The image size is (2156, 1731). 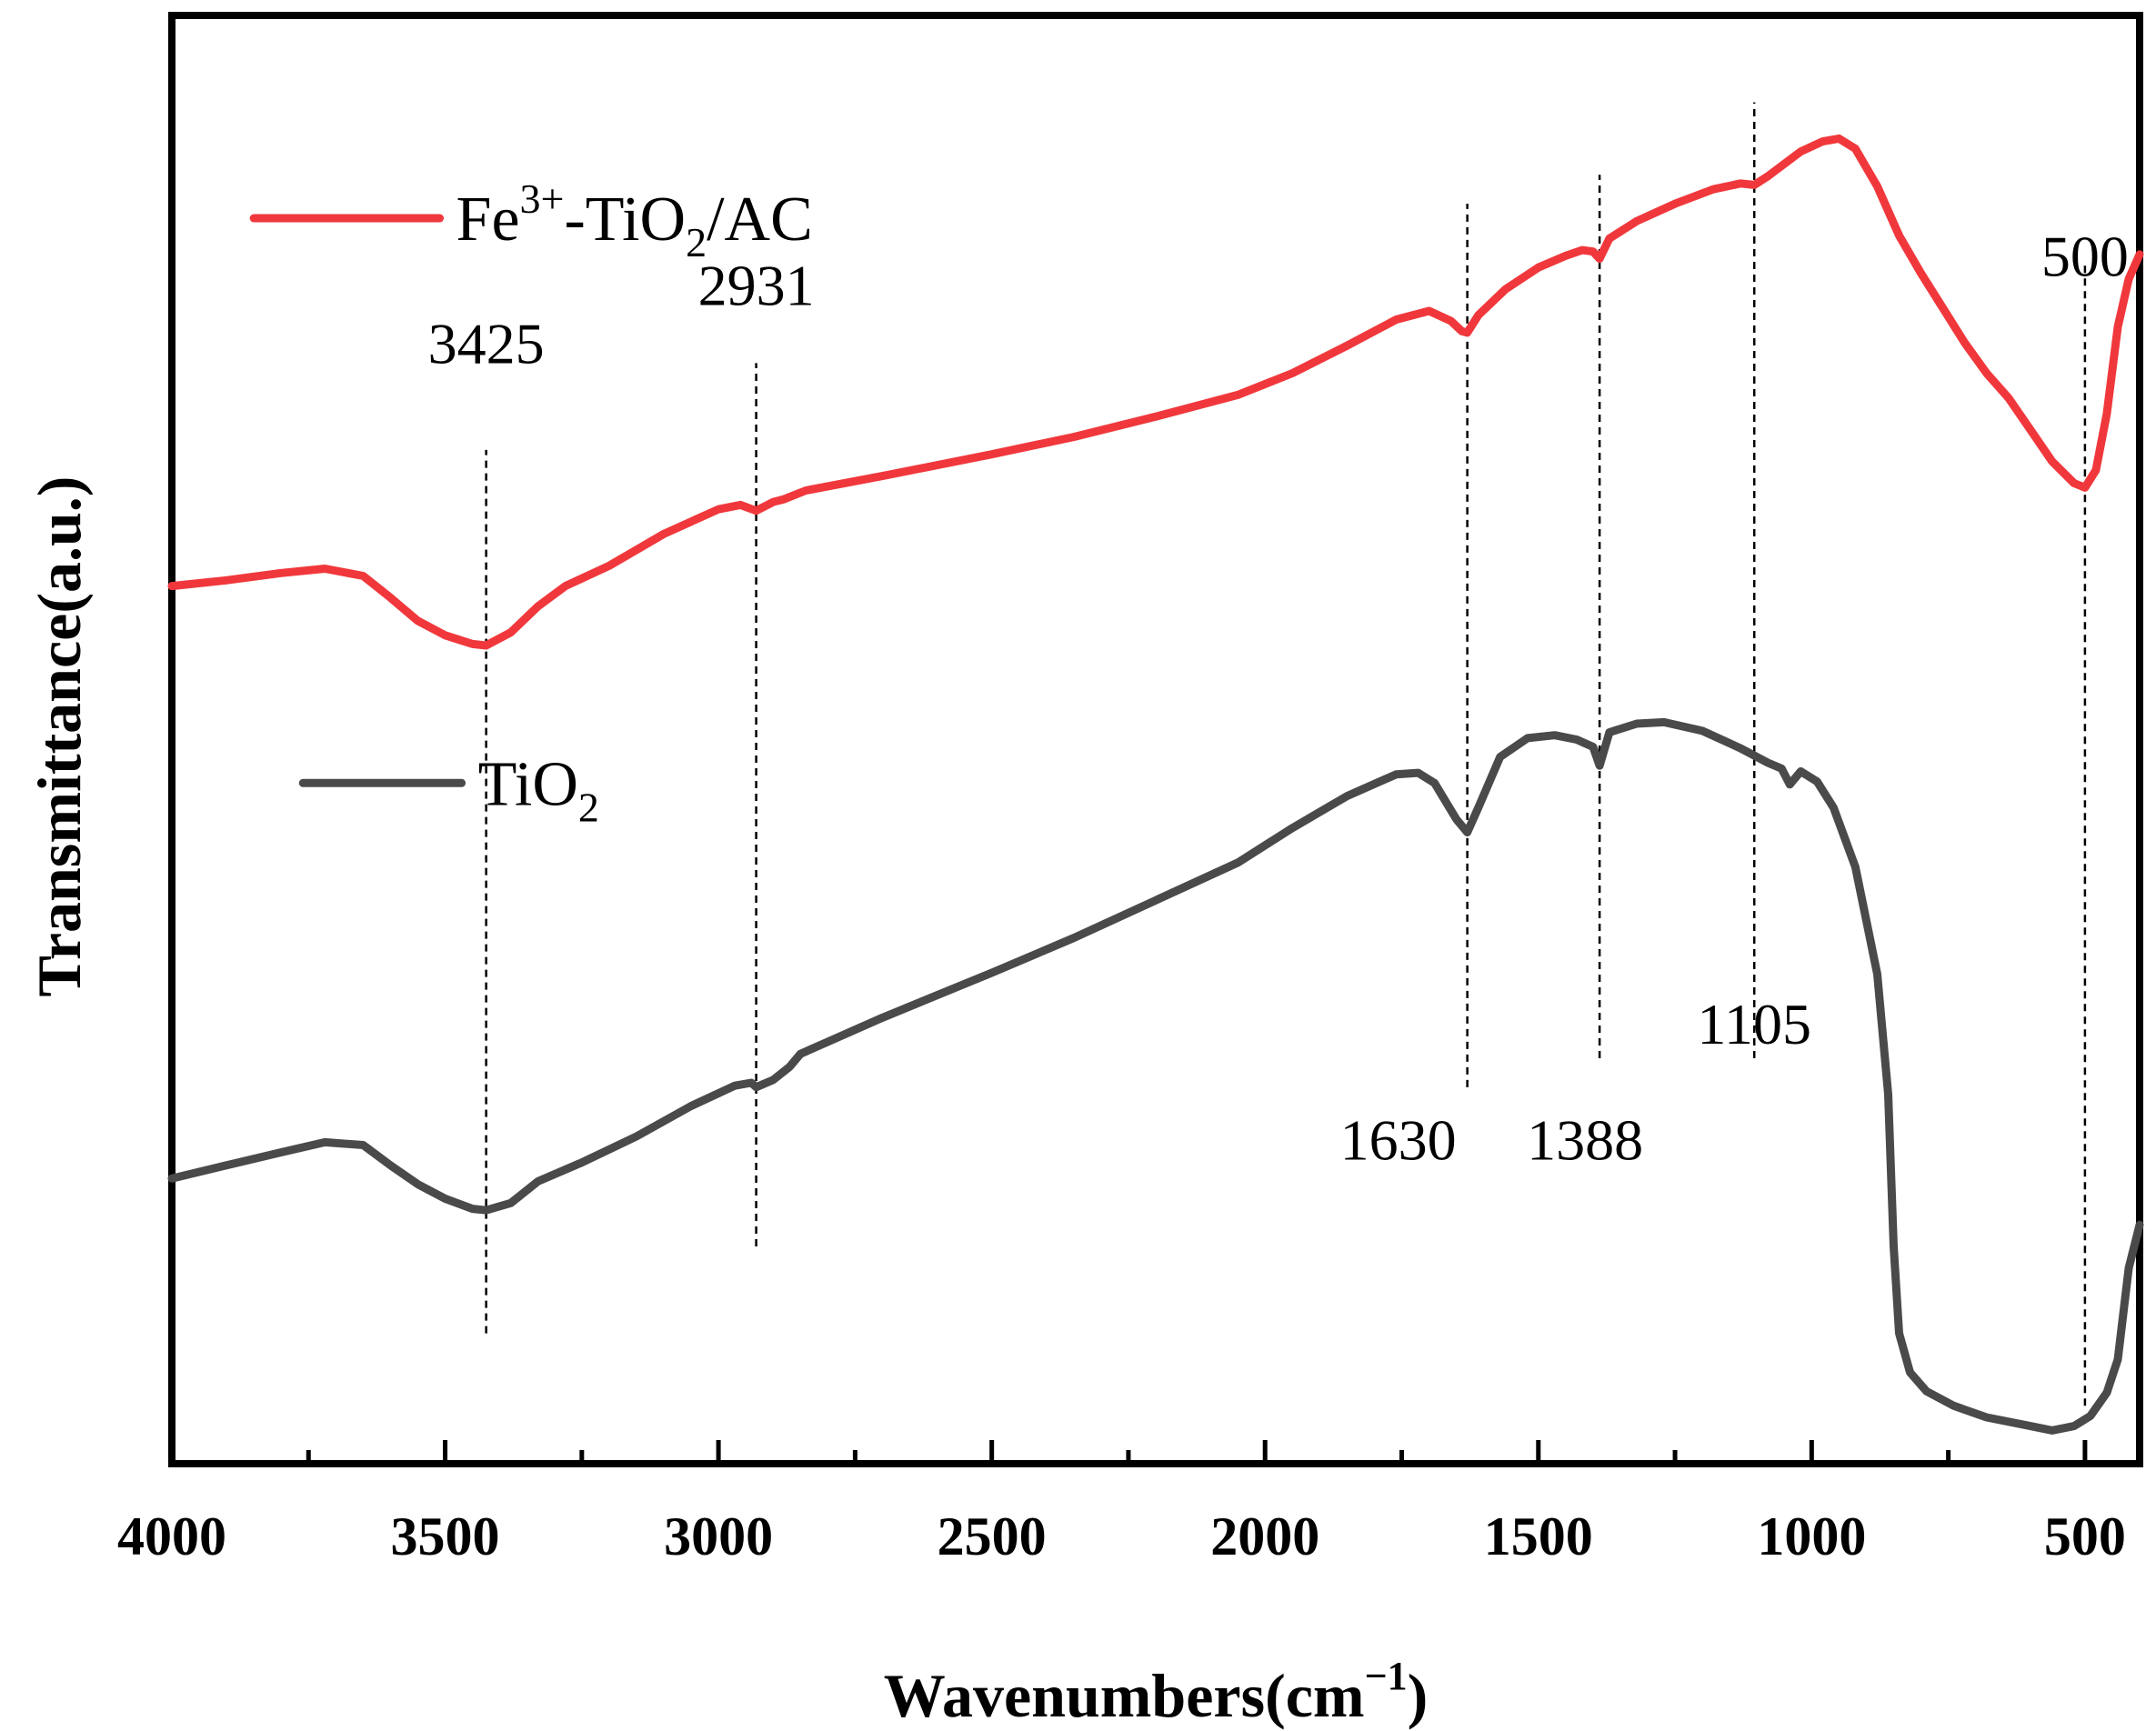 I want to click on legend-label-1: TiO2, so click(x=538, y=789).